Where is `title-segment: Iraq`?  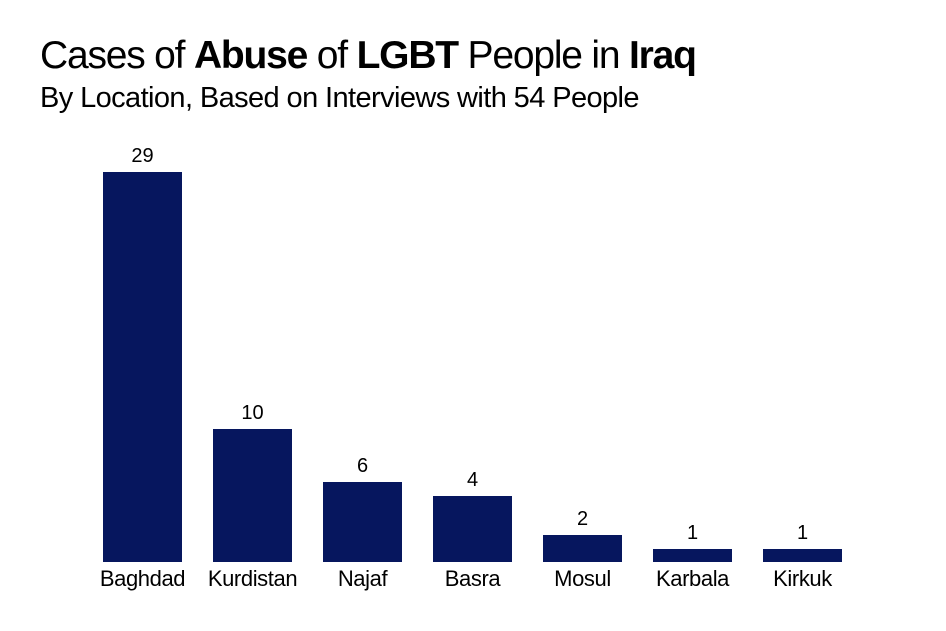 title-segment: Iraq is located at coordinates (663, 55).